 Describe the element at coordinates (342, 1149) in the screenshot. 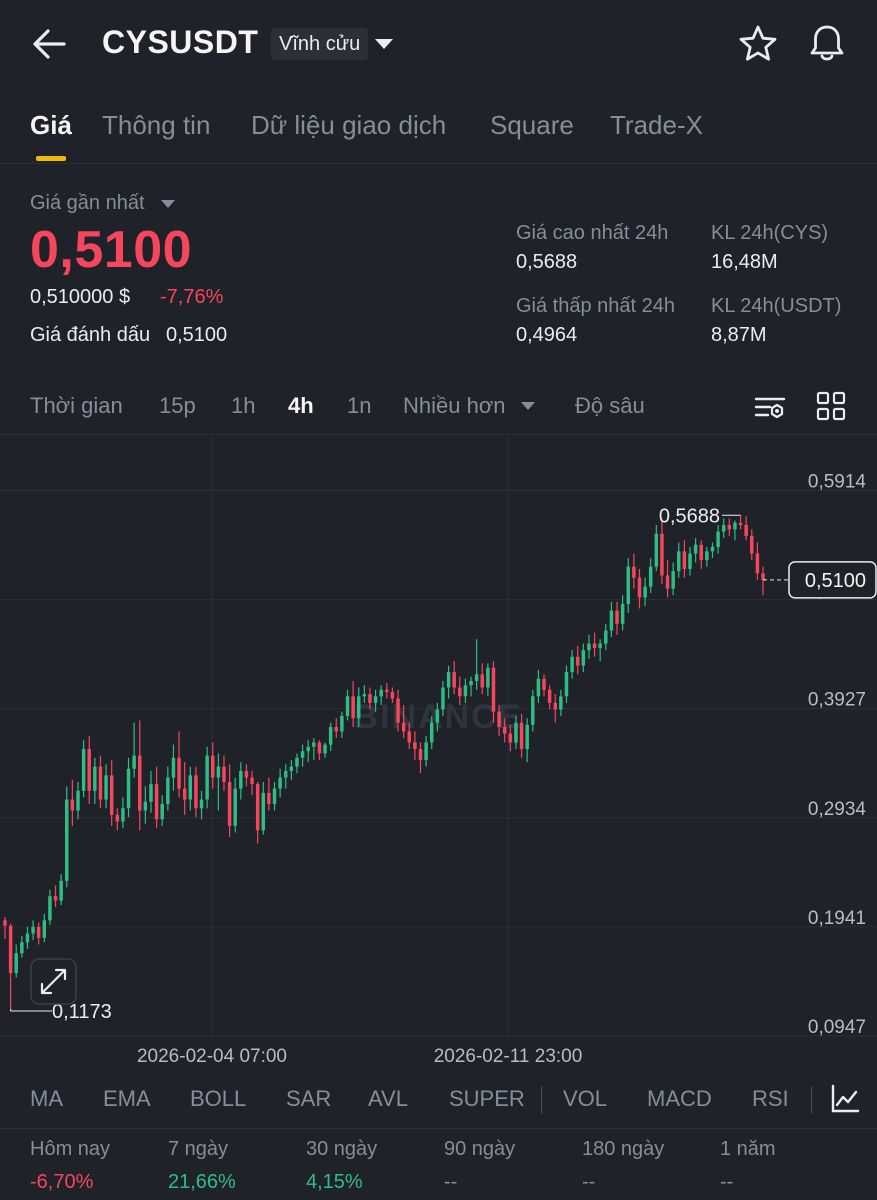

I see `perf-label: 30 ngày` at that location.